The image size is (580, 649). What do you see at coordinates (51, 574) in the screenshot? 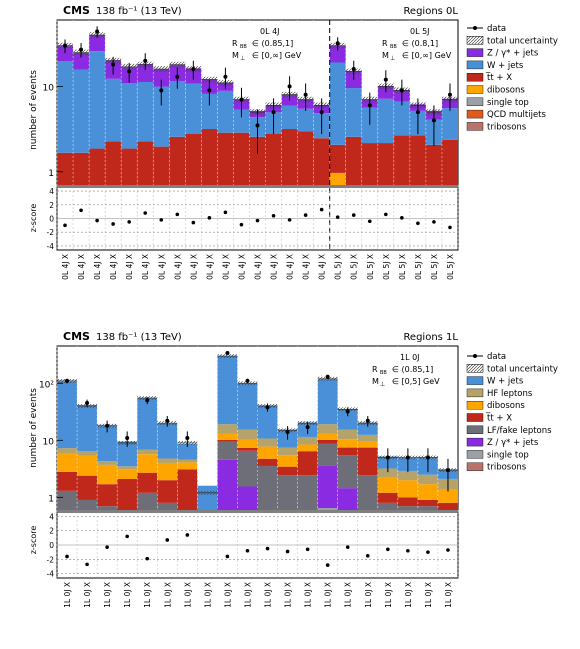
I see `zscore-tick-label: -4` at bounding box center [51, 574].